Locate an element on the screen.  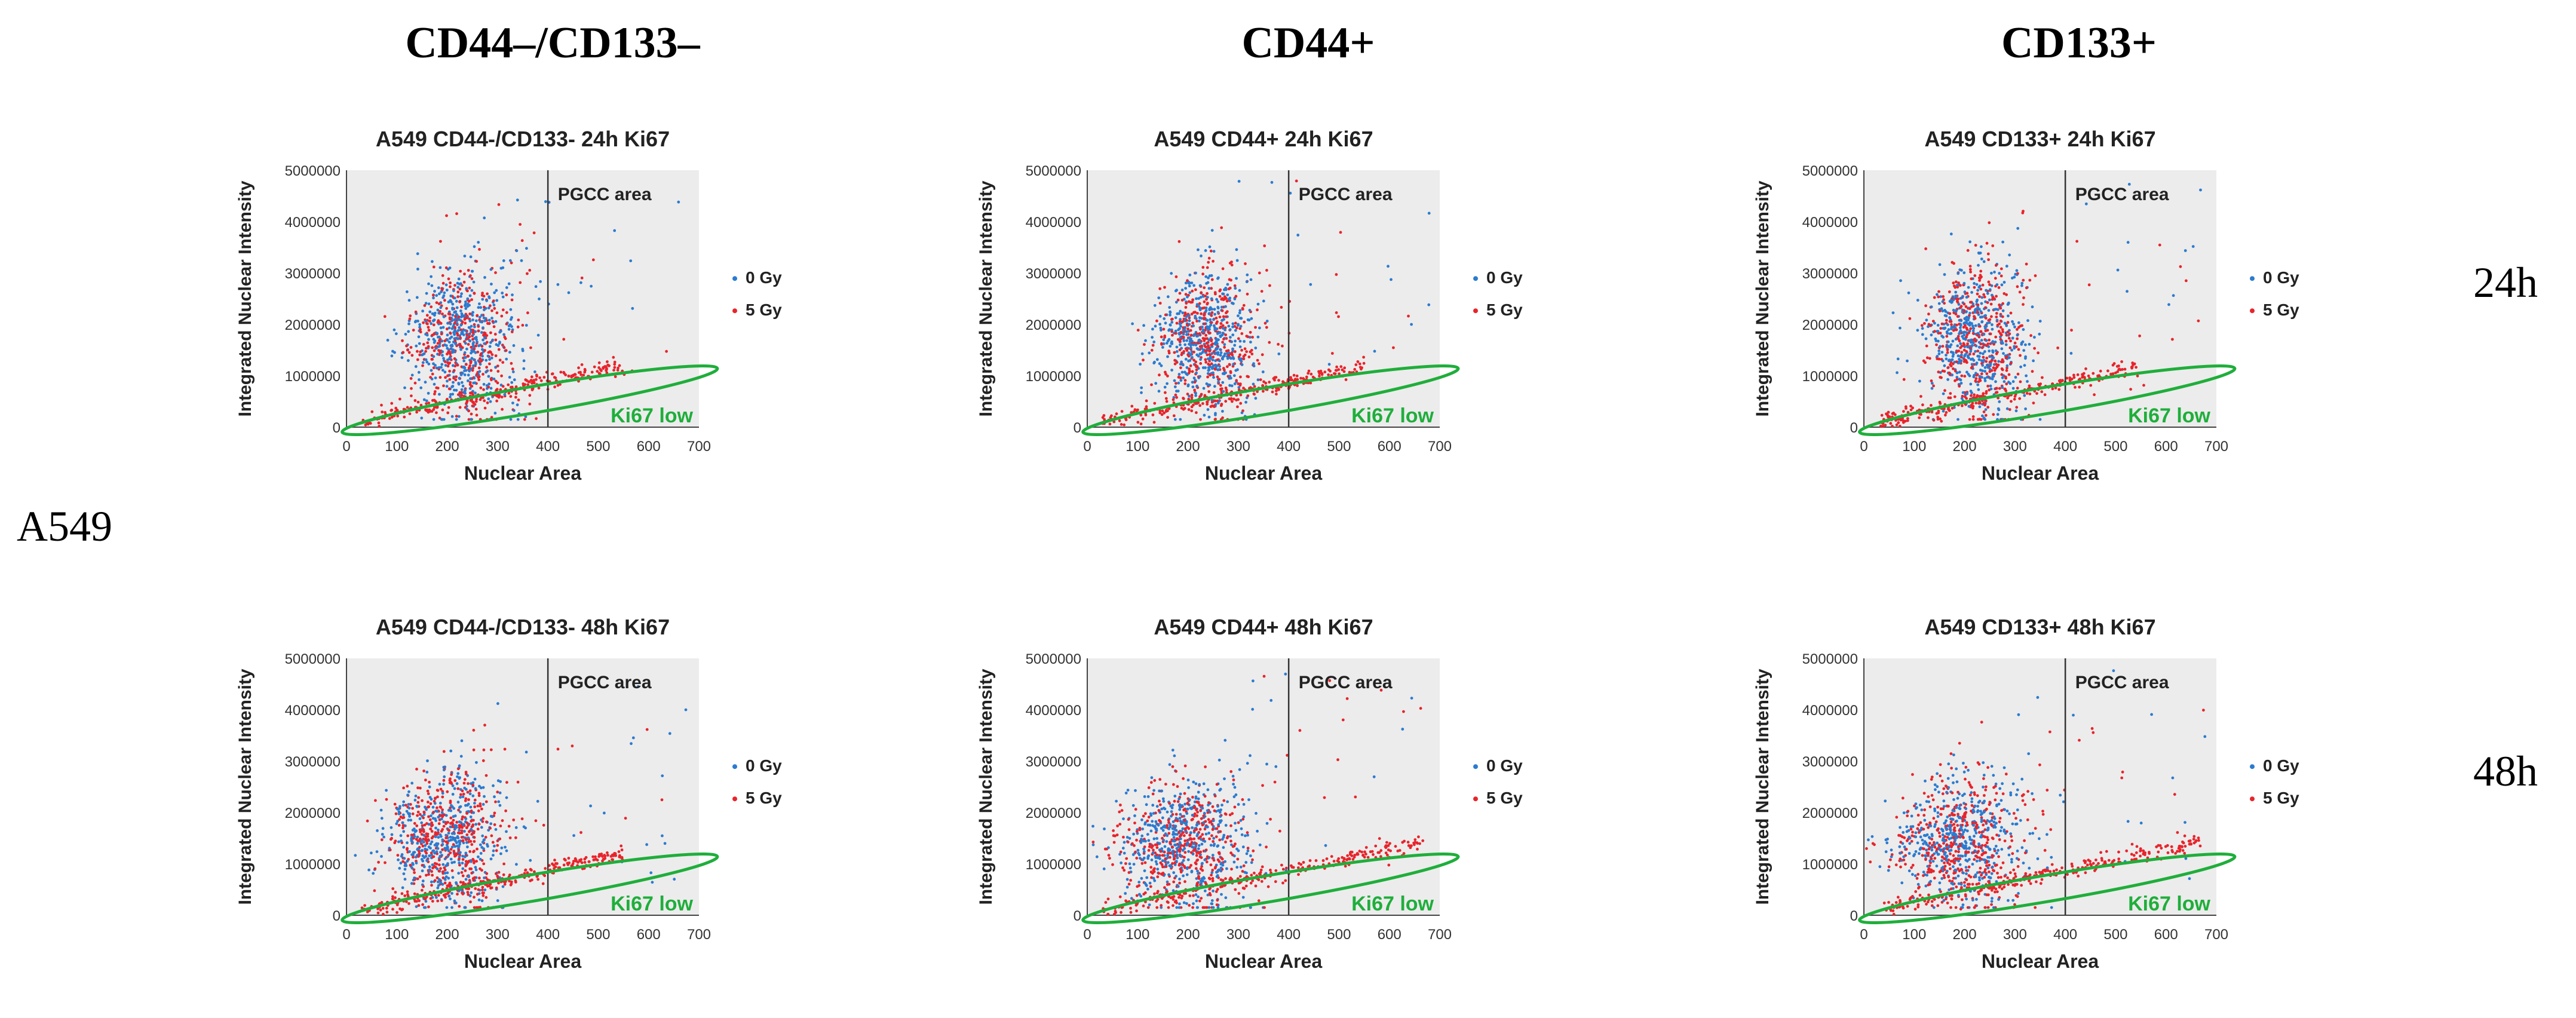
chart-title: A549 CD133+ 24h Ki67 is located at coordinates (2040, 139).